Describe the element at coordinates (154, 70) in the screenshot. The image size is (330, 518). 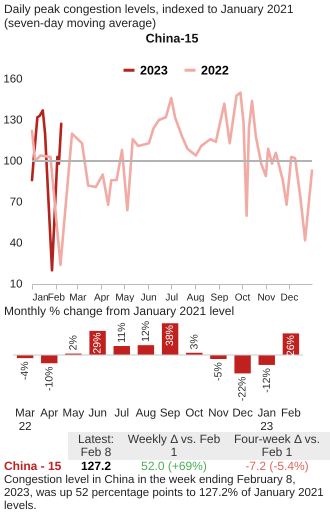
I see `legend-label: 2023` at that location.